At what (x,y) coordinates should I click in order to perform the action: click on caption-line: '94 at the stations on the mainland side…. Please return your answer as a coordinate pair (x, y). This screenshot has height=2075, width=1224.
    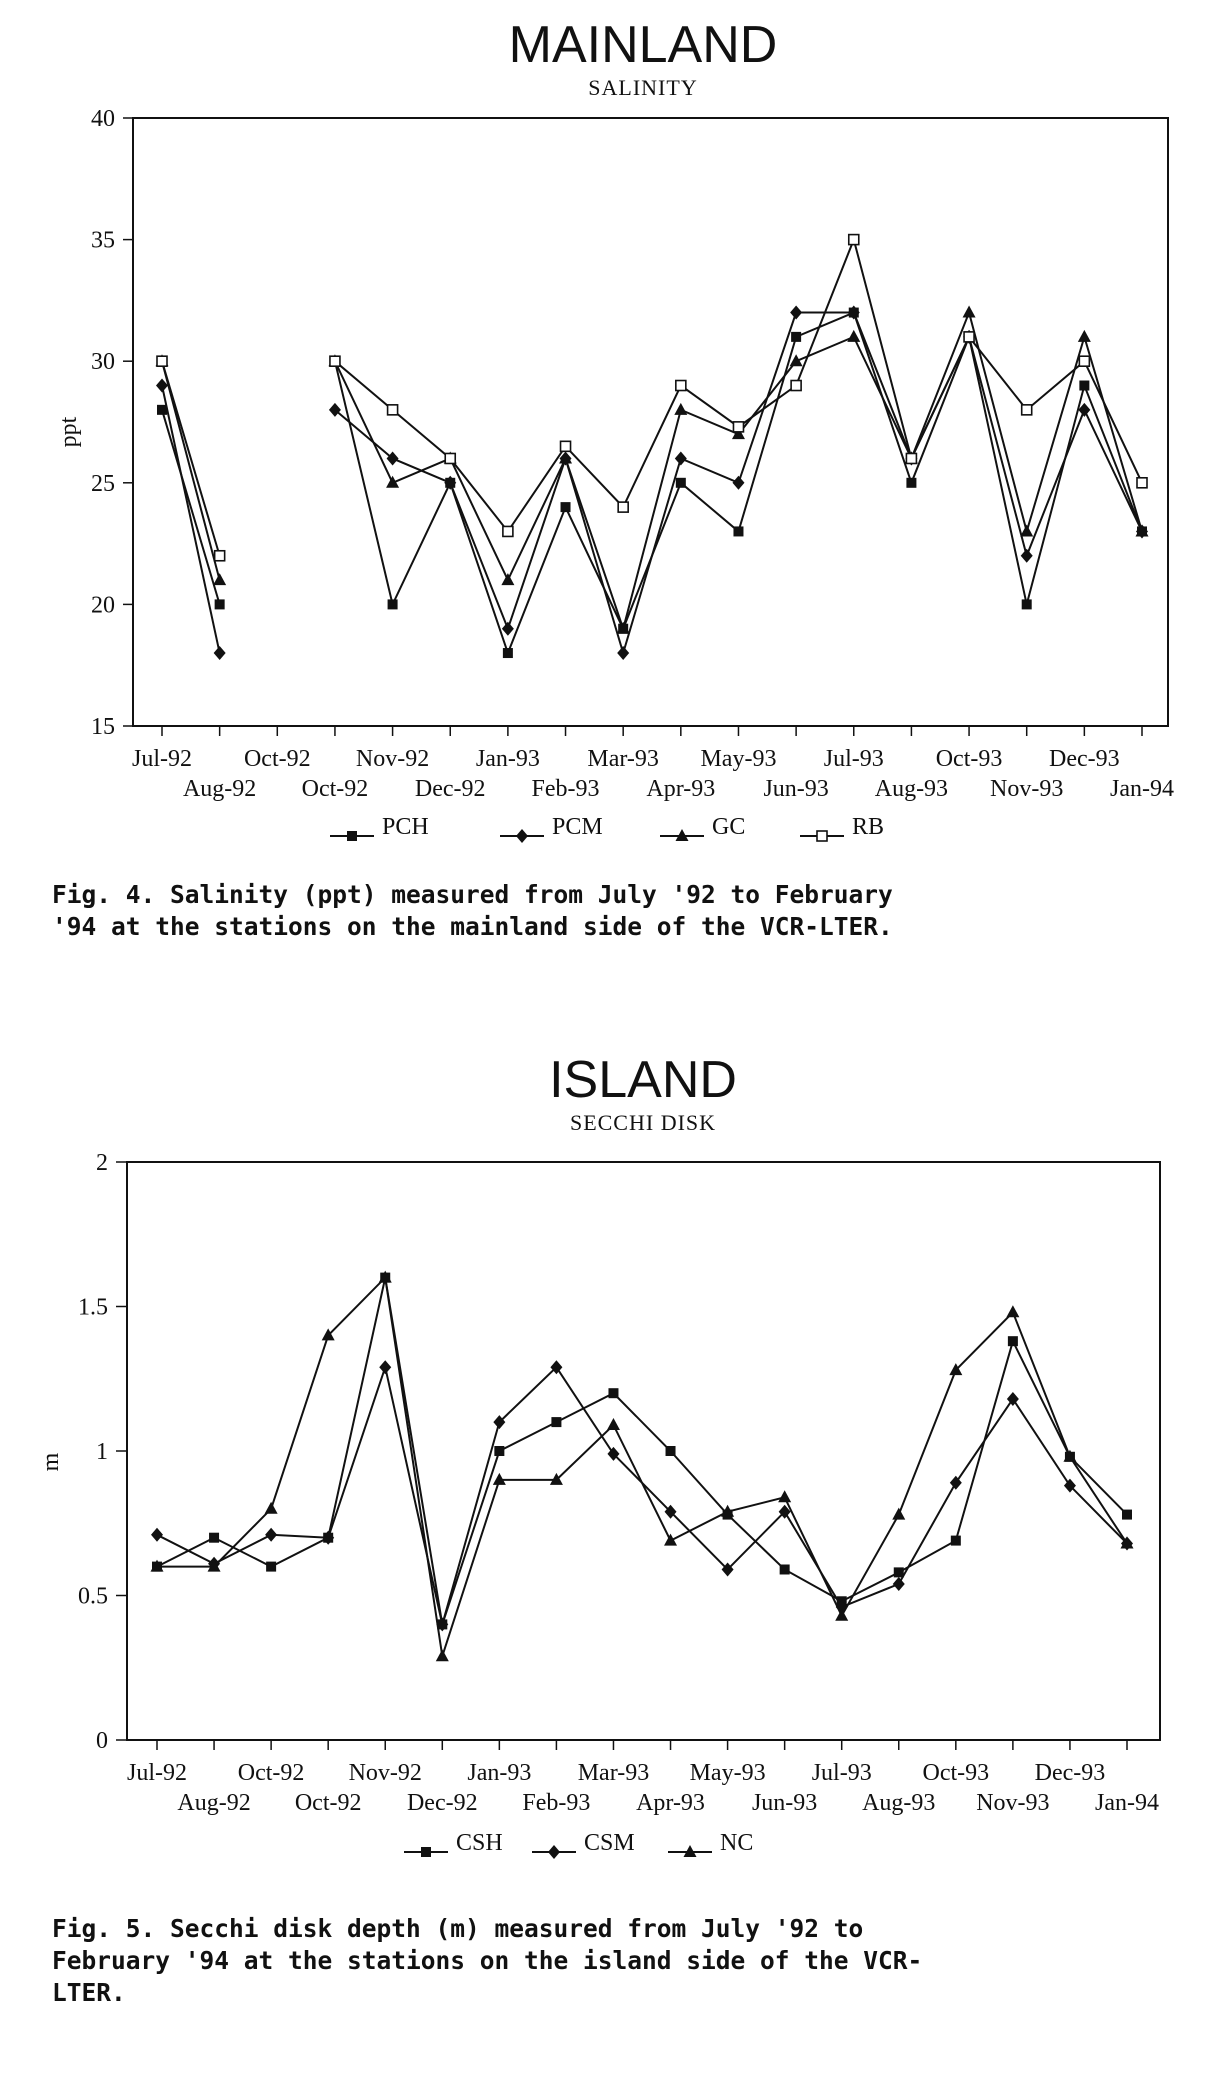
    Looking at the image, I should click on (472, 926).